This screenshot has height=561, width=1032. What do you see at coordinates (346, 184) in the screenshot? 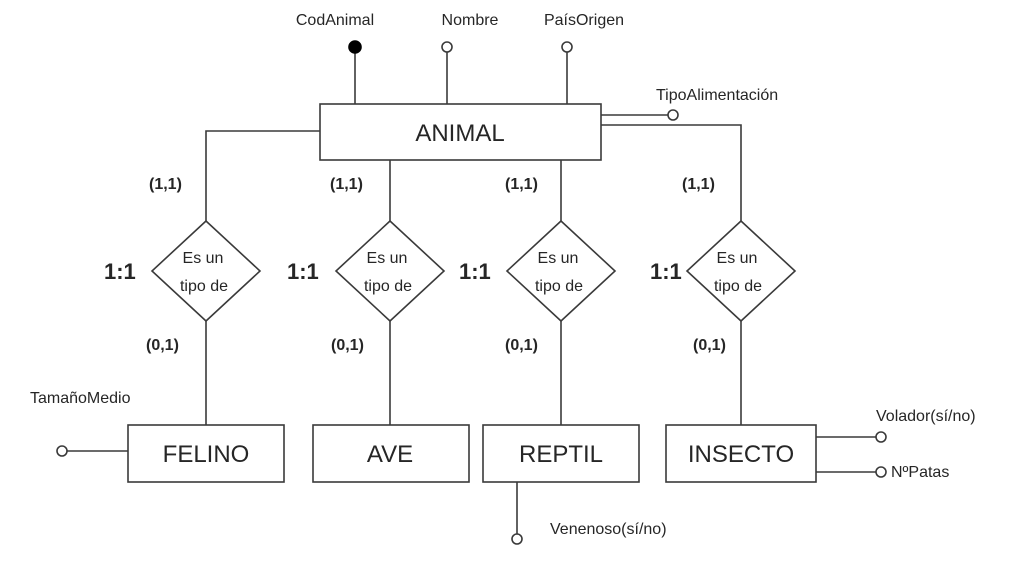
I see `cardinality-top-ave: (1,1)` at bounding box center [346, 184].